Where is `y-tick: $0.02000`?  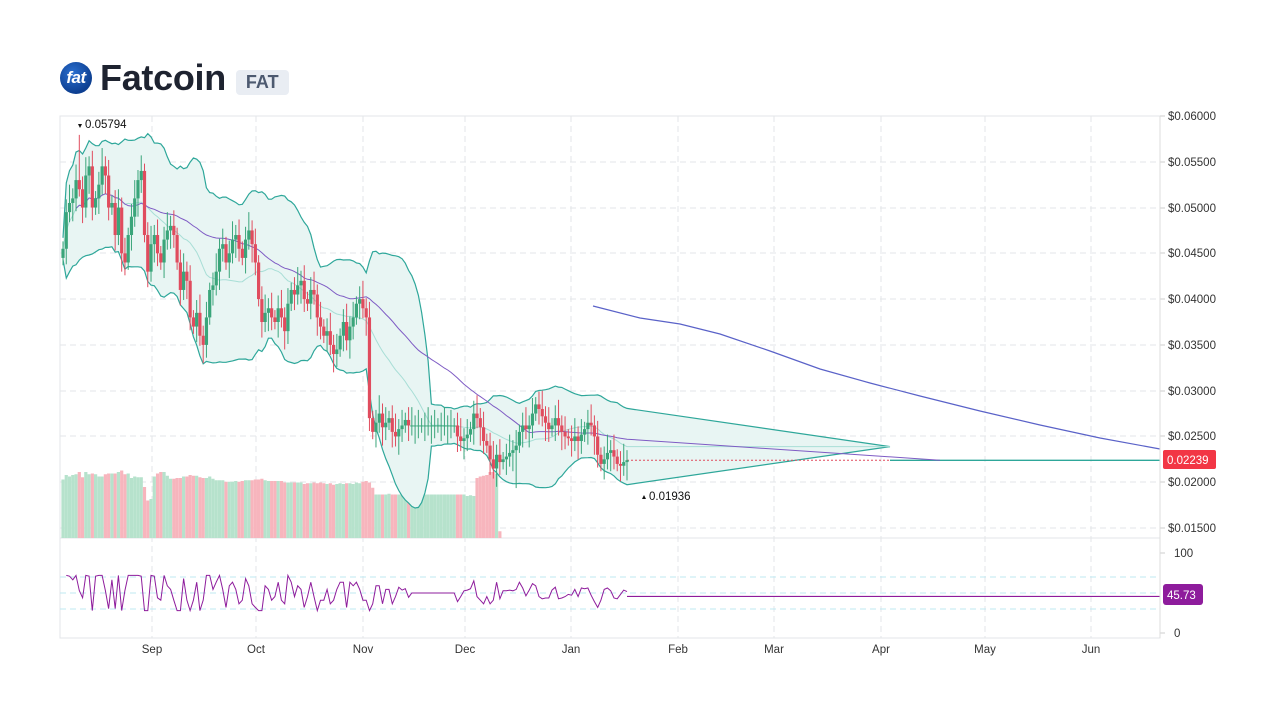
y-tick: $0.02000 is located at coordinates (1192, 483).